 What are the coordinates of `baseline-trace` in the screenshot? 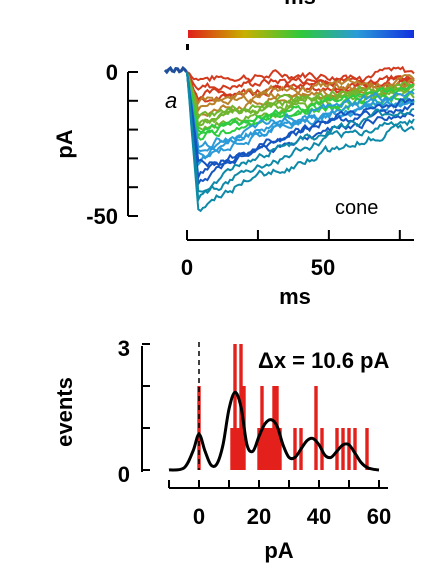 It's located at (175, 70).